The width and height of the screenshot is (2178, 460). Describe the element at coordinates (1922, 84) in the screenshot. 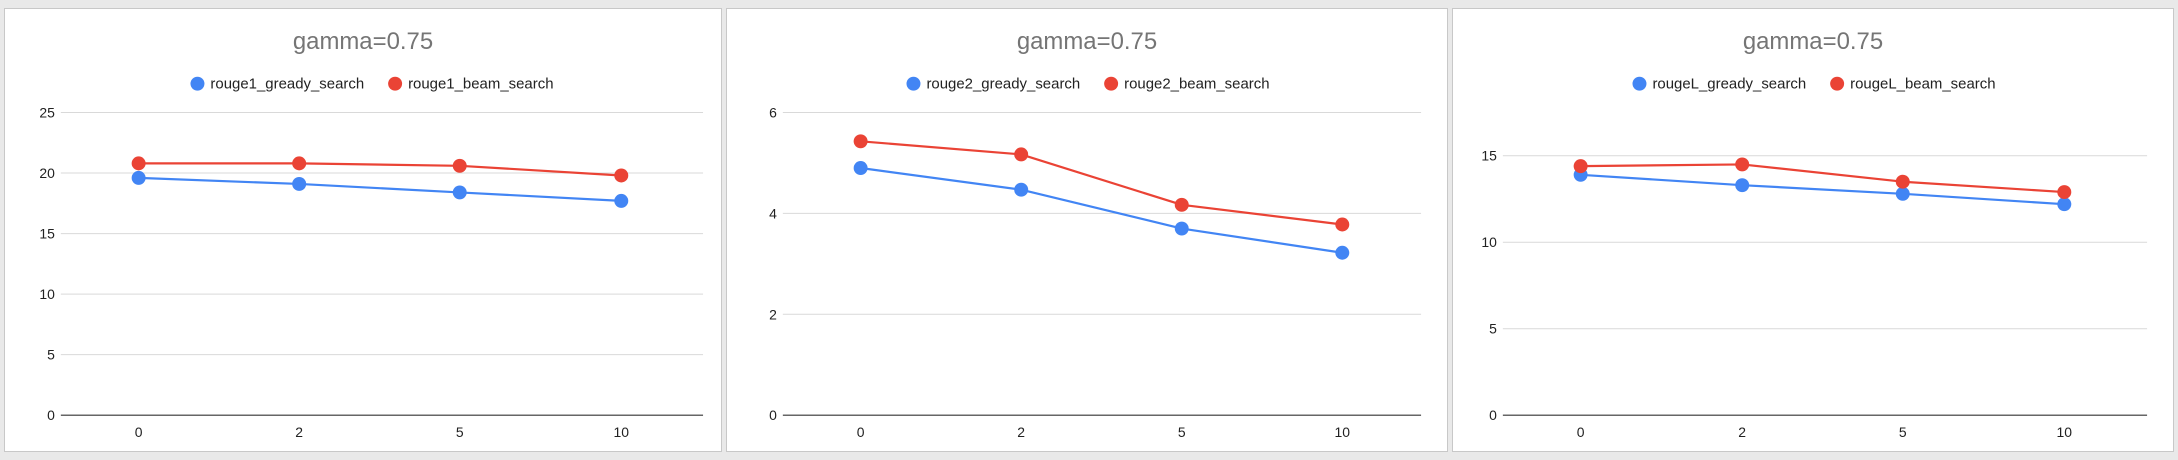

I see `legend-label-1: rougeL_beam_search` at that location.